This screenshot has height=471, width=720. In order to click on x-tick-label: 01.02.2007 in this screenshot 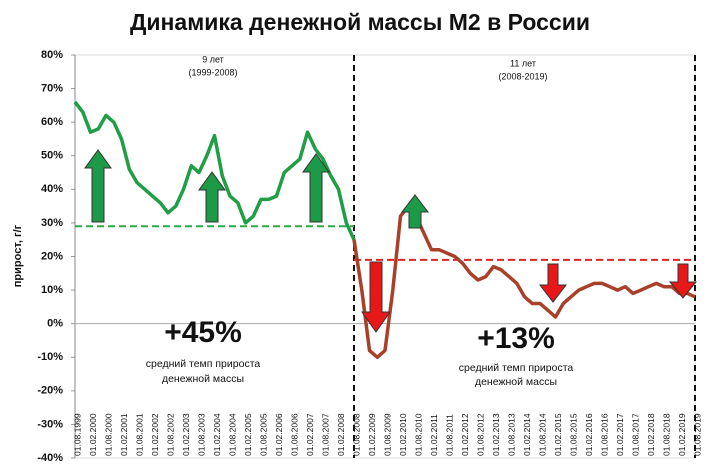, I will do `click(310, 434)`.